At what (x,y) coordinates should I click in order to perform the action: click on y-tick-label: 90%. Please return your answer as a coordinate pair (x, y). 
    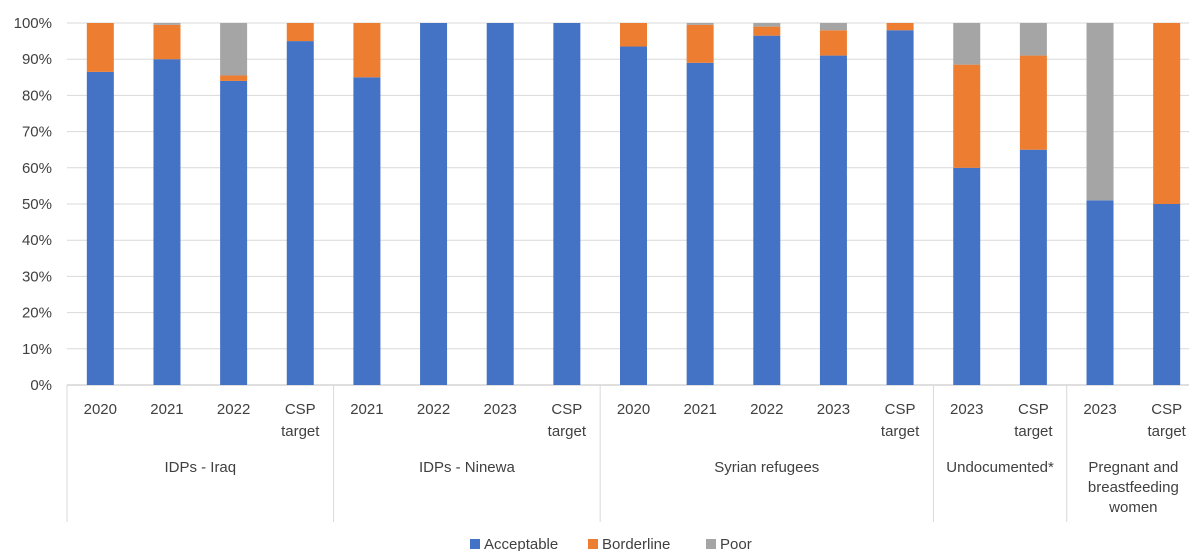
    Looking at the image, I should click on (37, 59).